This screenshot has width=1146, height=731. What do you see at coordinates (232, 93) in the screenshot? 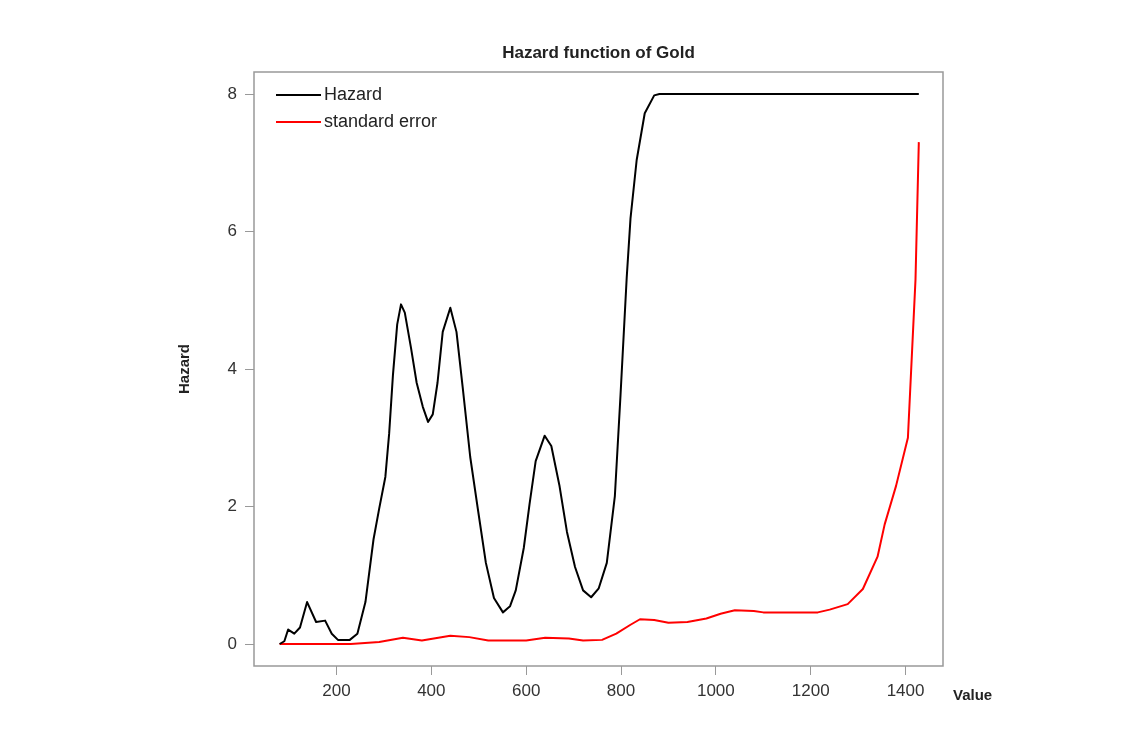
I see `y-tick-label: 8` at bounding box center [232, 93].